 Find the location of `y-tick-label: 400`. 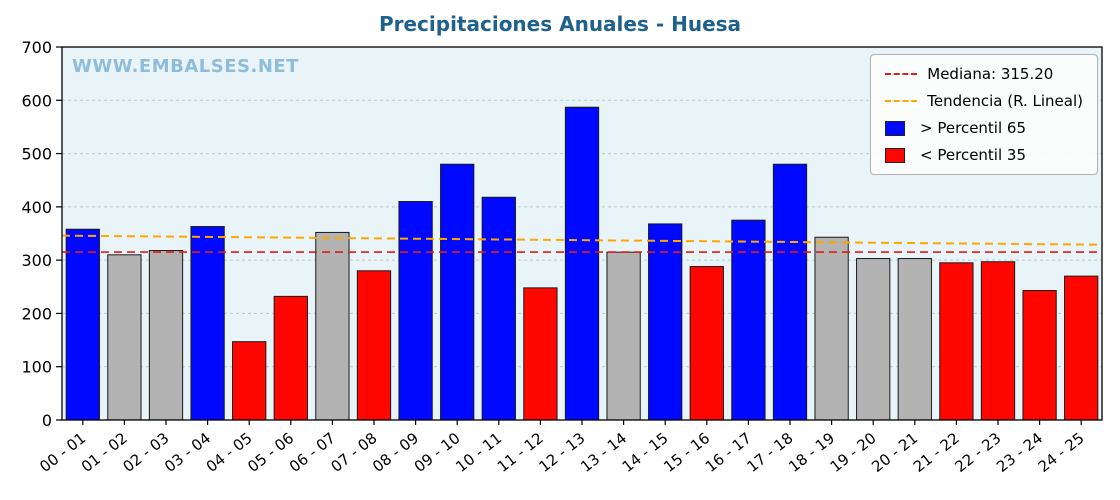

y-tick-label: 400 is located at coordinates (36, 207).